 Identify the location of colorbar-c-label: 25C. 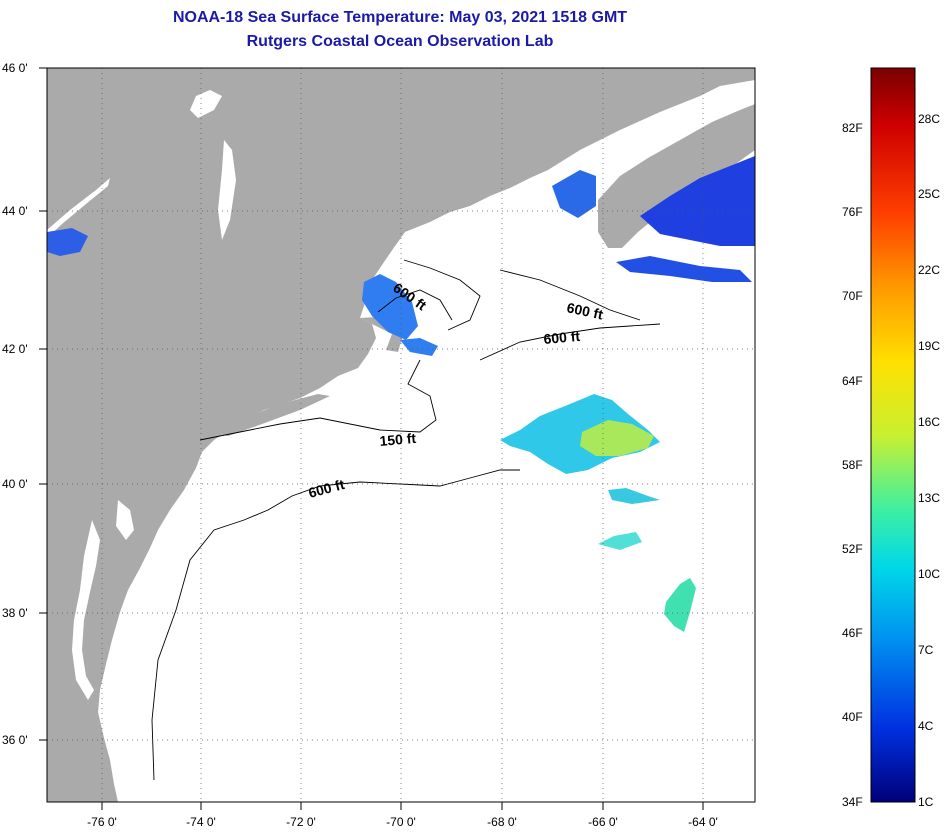
(929, 194).